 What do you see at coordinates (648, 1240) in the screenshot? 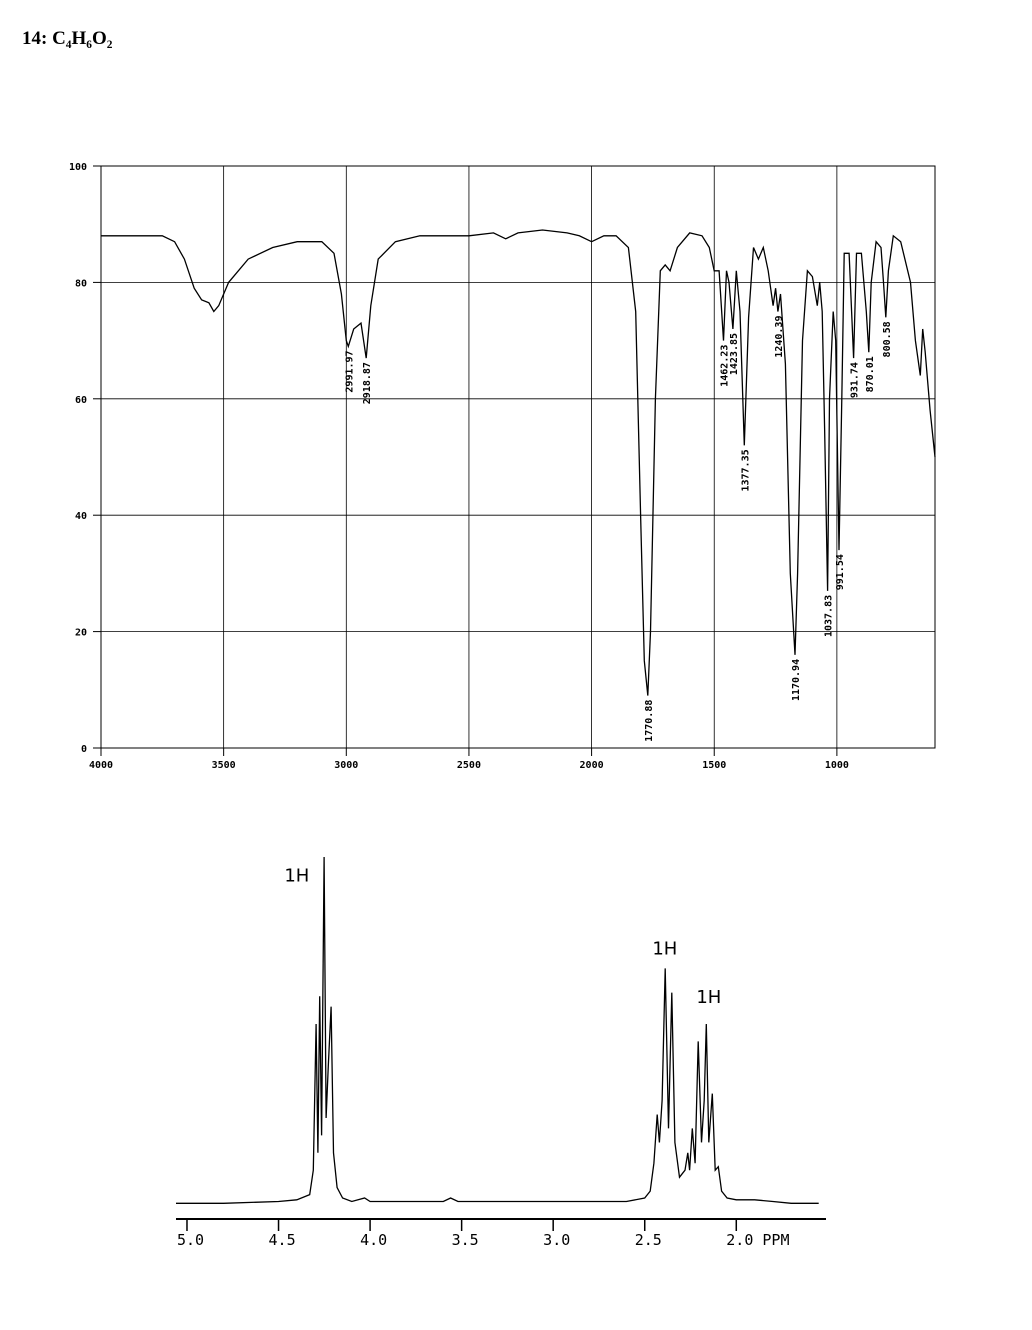
I see `x-tick-label: 2.5` at bounding box center [648, 1240].